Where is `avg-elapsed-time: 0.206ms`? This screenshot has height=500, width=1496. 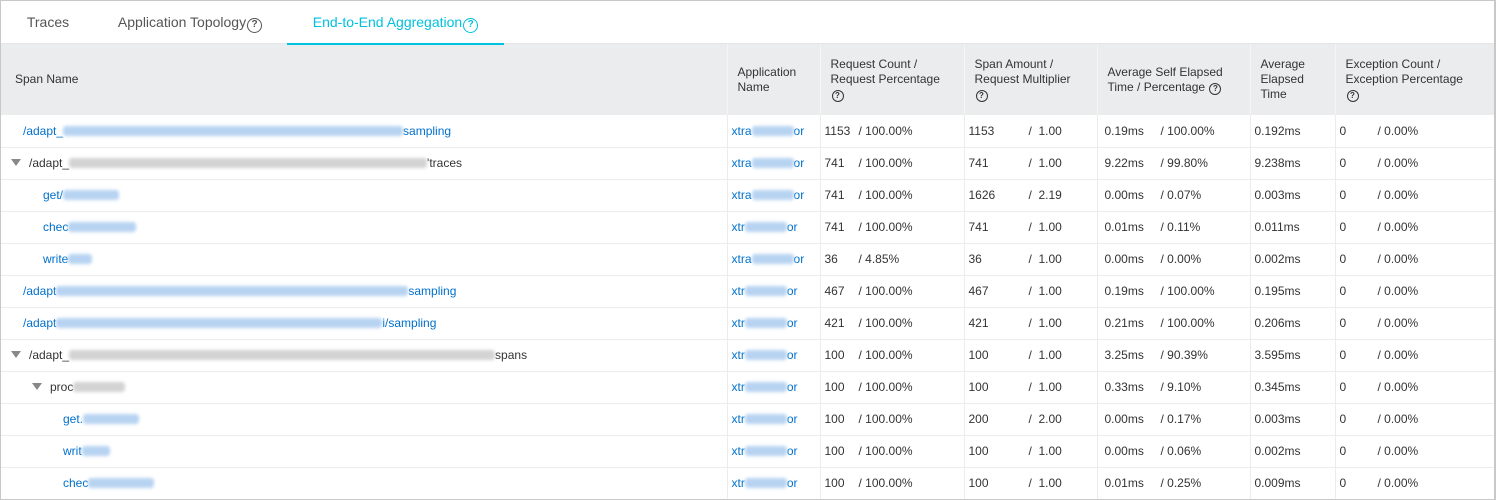 avg-elapsed-time: 0.206ms is located at coordinates (1277, 323).